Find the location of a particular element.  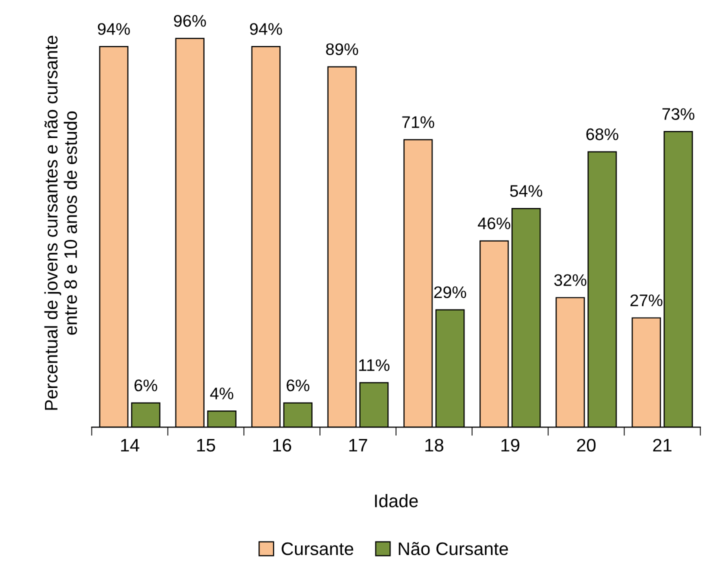

data-label: 46% is located at coordinates (494, 223).